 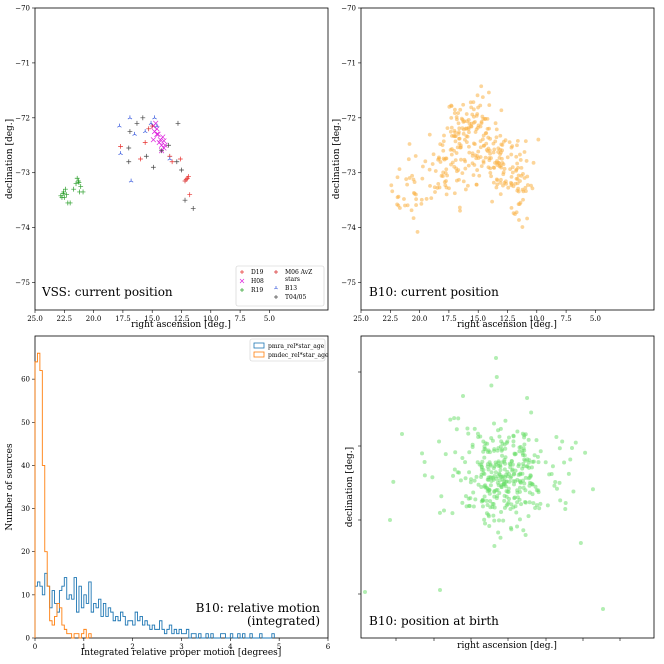 What do you see at coordinates (348, 228) in the screenshot?
I see `y-tick-label: −74` at bounding box center [348, 228].